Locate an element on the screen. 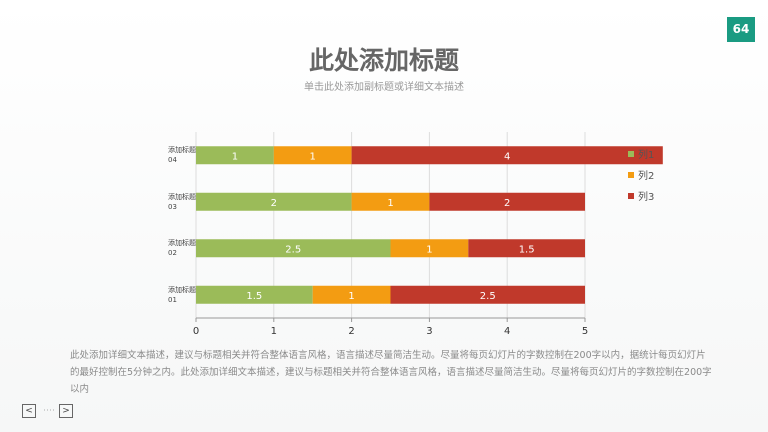  legend-label: 列2 is located at coordinates (646, 175).